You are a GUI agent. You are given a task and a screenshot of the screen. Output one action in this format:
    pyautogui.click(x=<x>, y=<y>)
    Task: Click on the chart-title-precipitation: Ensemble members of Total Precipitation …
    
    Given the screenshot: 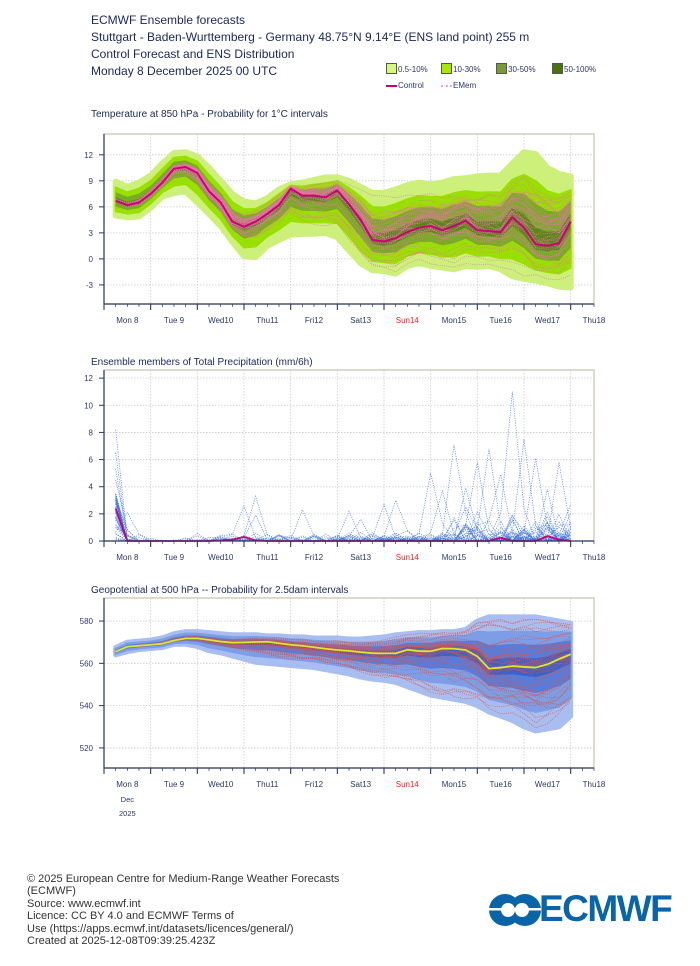 What is the action you would take?
    pyautogui.click(x=202, y=362)
    